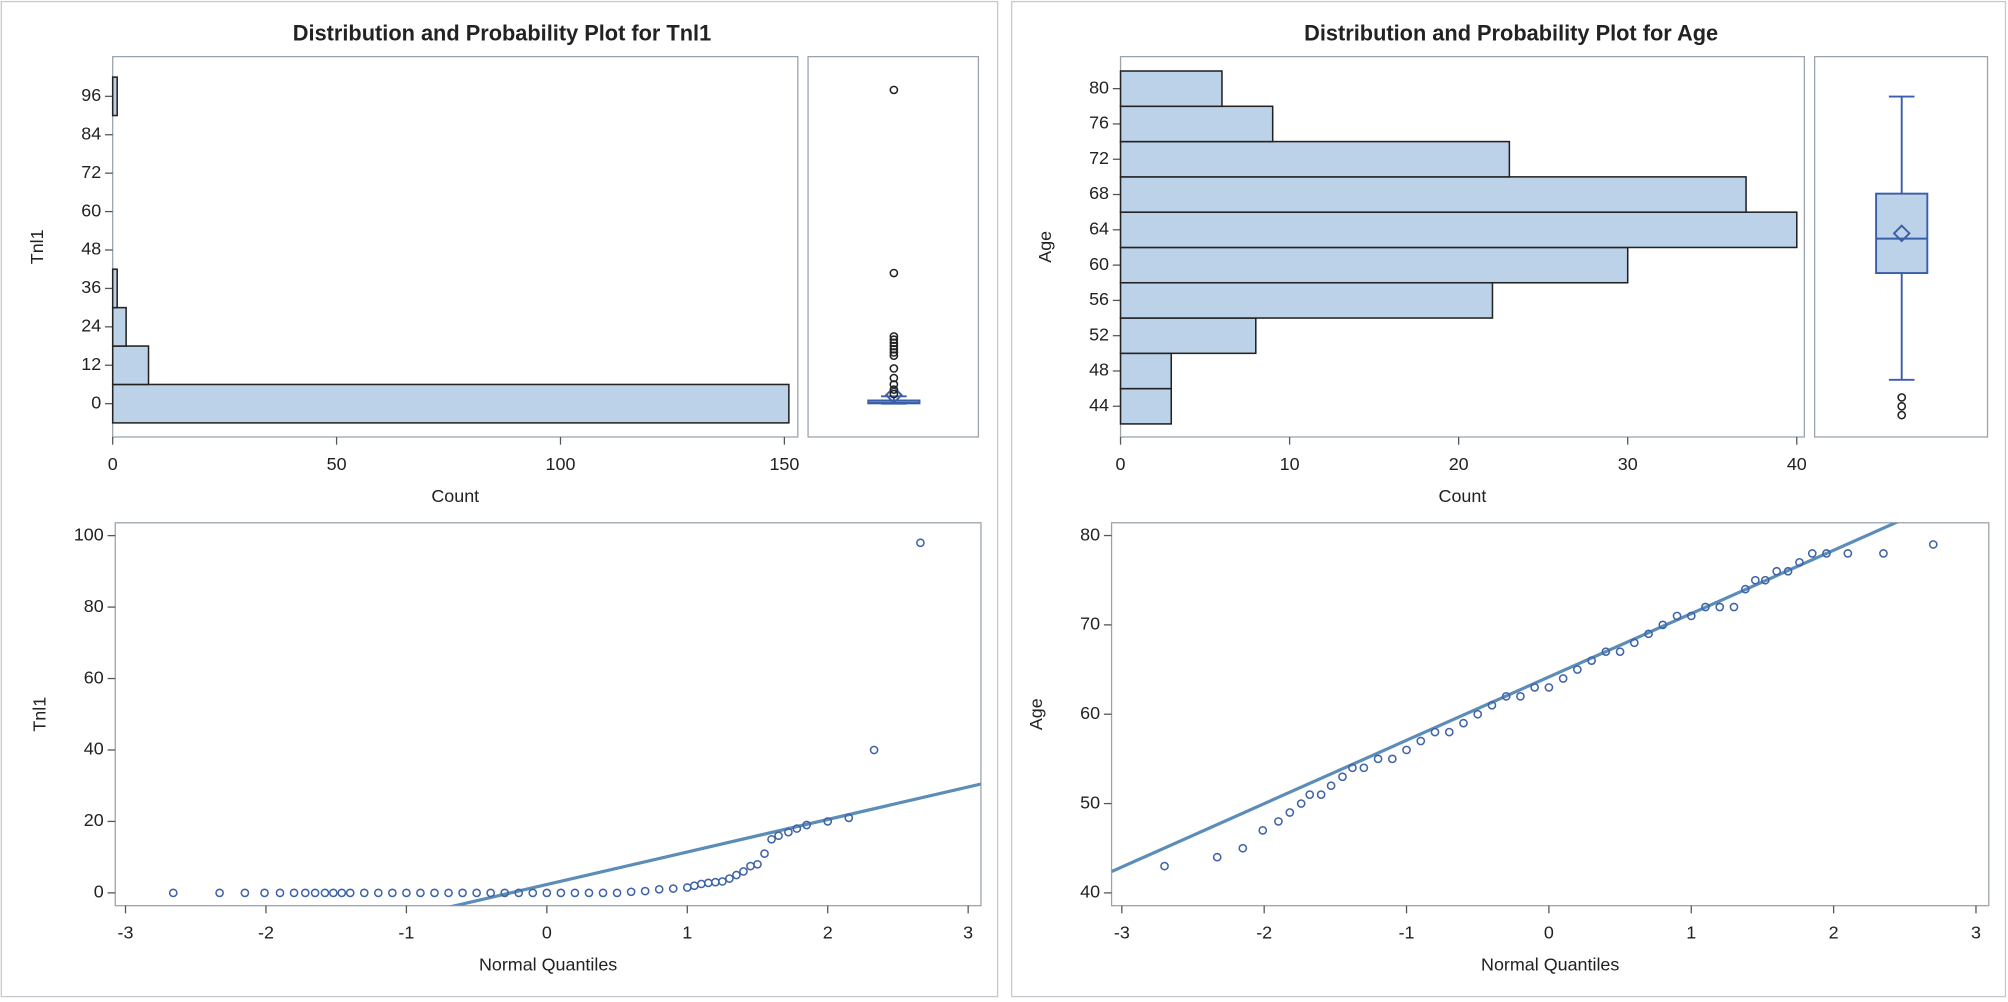  Describe the element at coordinates (1550, 965) in the screenshot. I see `x-axis-label: Normal Quantiles` at that location.